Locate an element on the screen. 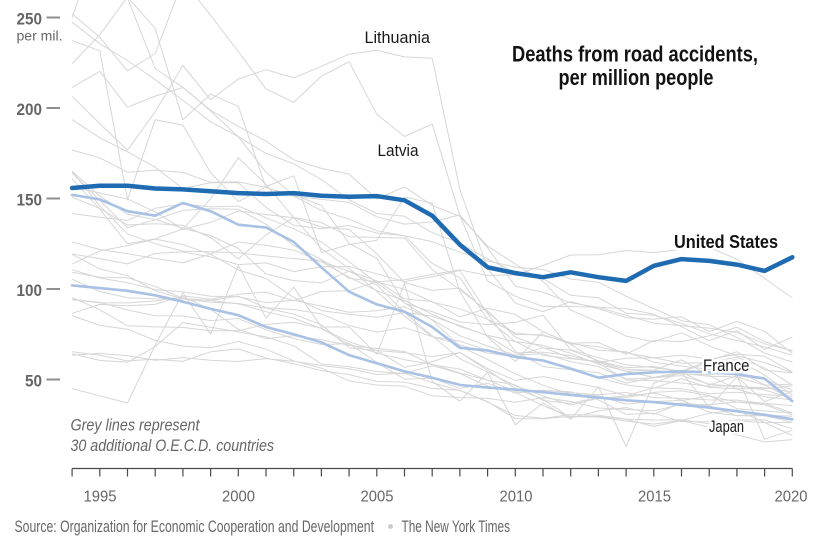  svg-text: 2005 is located at coordinates (377, 497).